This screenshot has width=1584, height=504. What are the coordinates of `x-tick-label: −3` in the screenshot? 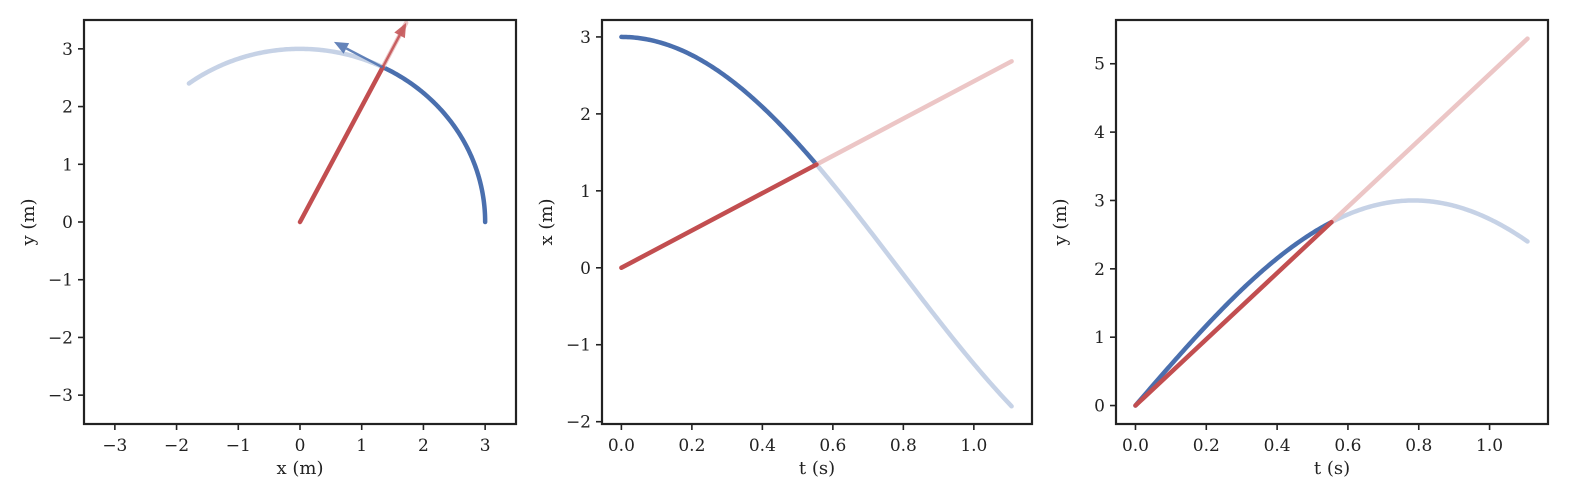 It's located at (114, 446).